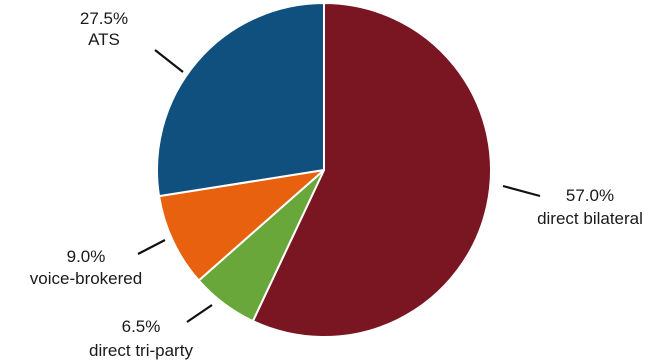 Image resolution: width=662 pixels, height=360 pixels. What do you see at coordinates (169, 61) in the screenshot?
I see `leader-line-ats` at bounding box center [169, 61].